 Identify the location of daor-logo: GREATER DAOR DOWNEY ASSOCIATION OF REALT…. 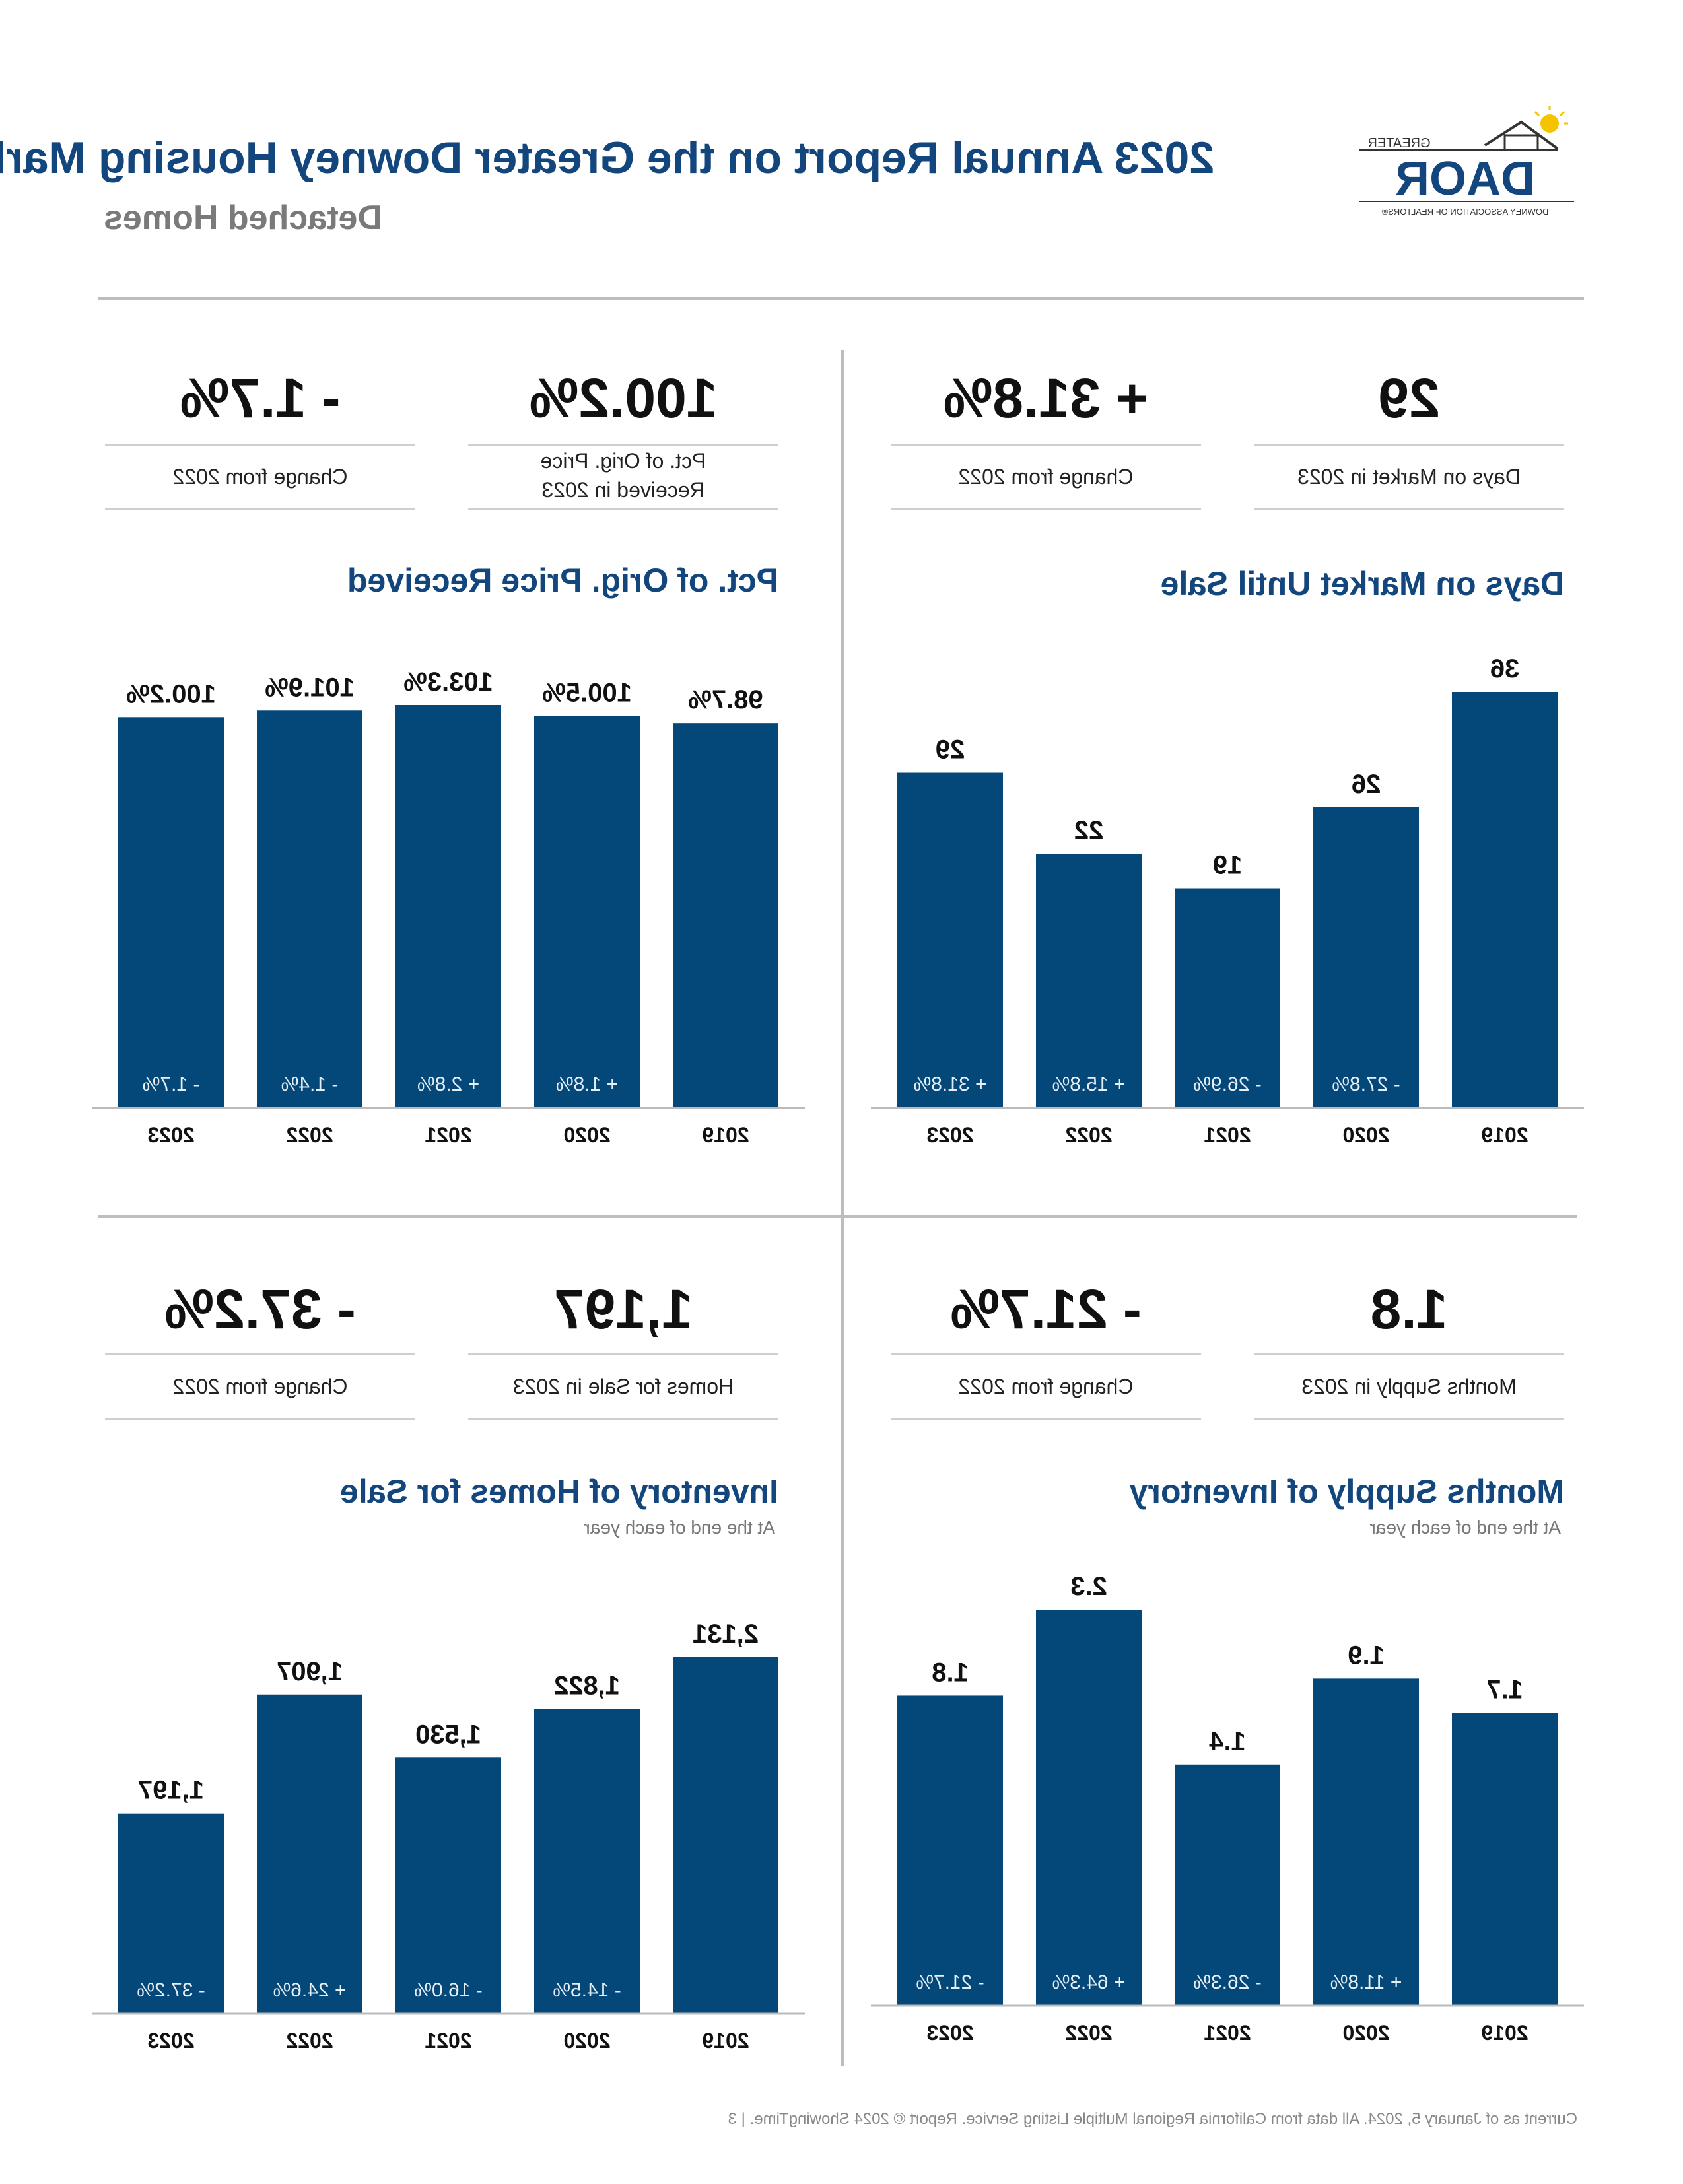
(1465, 165).